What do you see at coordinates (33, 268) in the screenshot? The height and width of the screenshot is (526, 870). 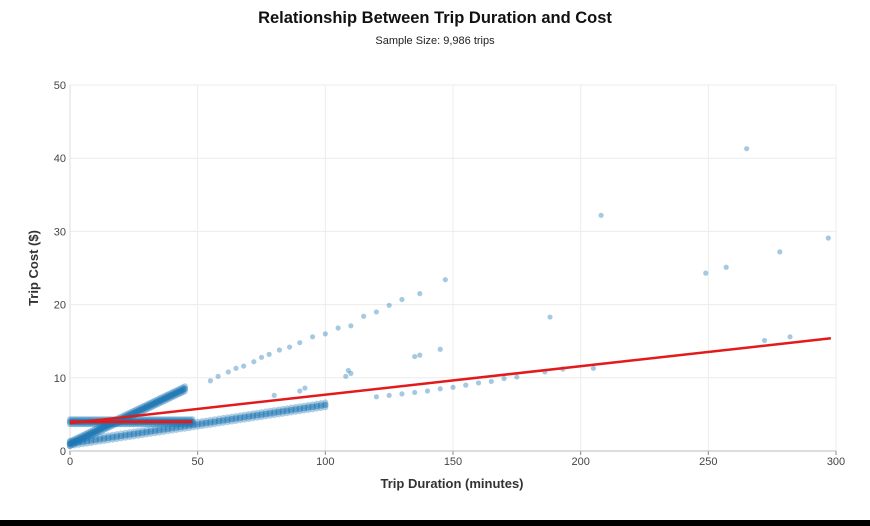 I see `y-axis-label: Trip Cost ($)` at bounding box center [33, 268].